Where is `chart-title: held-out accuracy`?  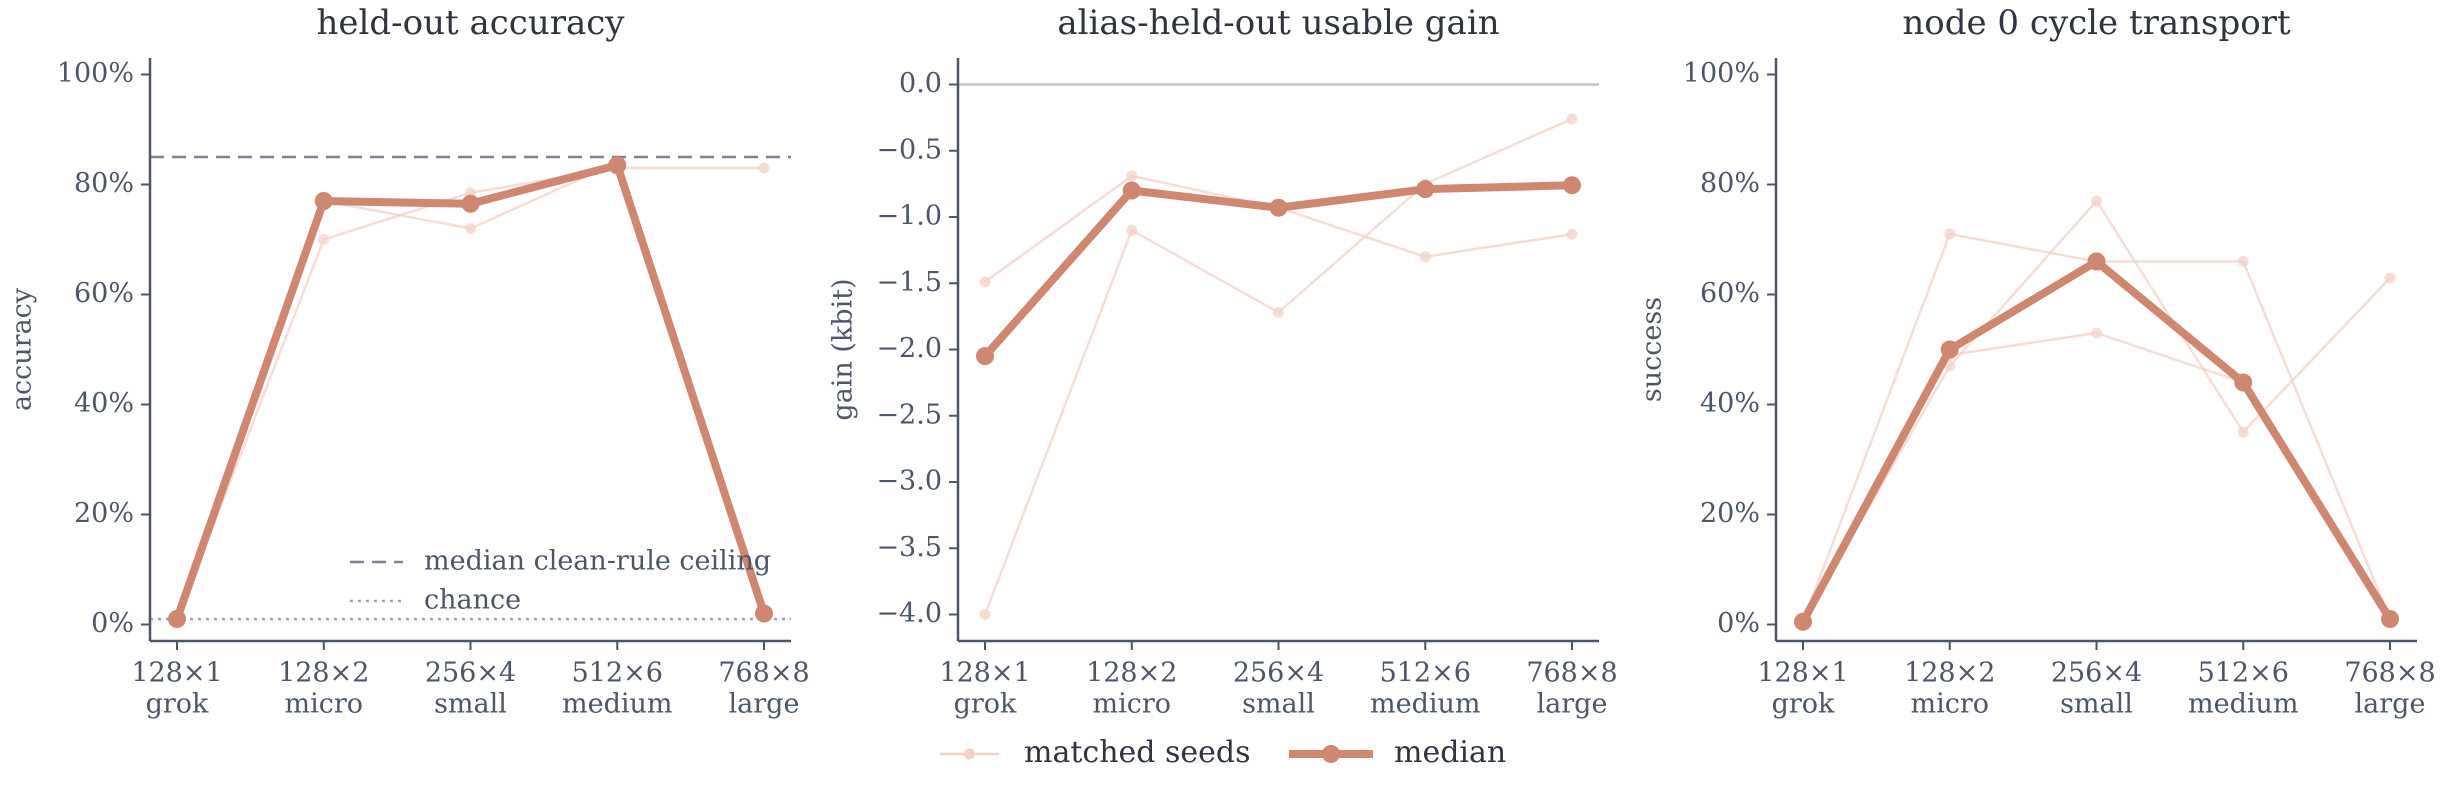 chart-title: held-out accuracy is located at coordinates (470, 23).